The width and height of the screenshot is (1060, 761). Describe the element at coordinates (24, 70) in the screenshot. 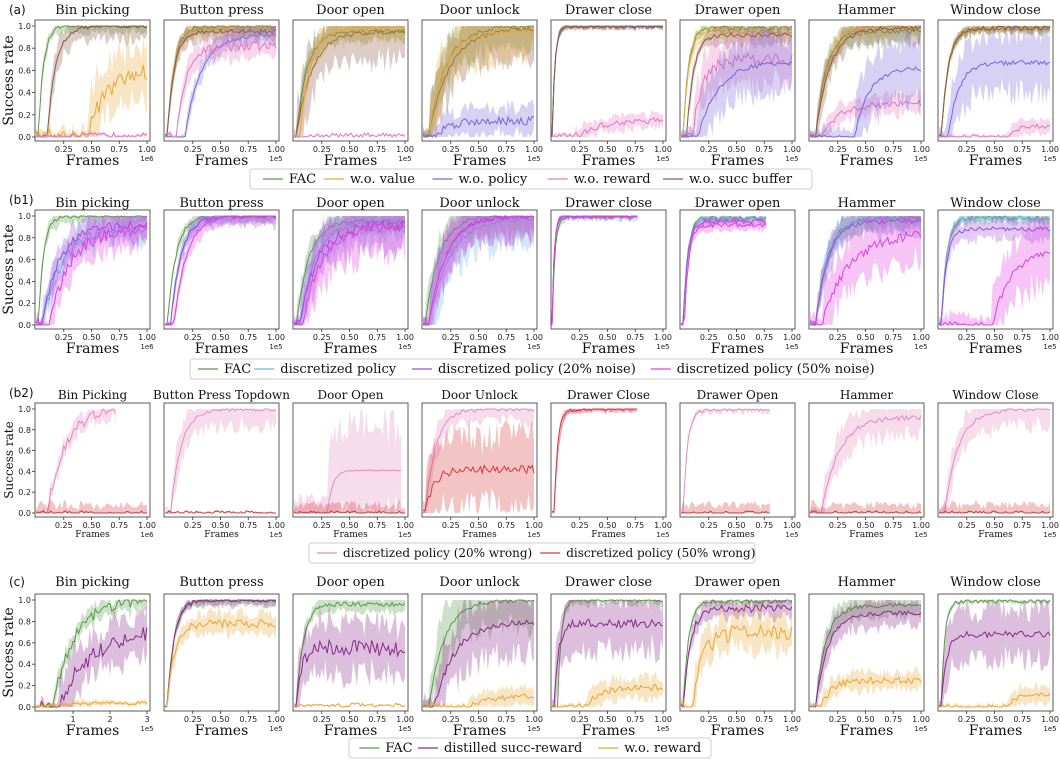

I see `y-tick-label: 0.6` at that location.